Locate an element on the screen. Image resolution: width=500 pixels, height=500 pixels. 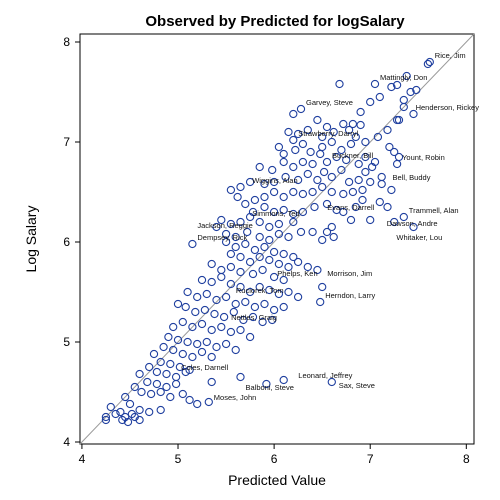
y-tick-label: 7 is located at coordinates (66, 142).